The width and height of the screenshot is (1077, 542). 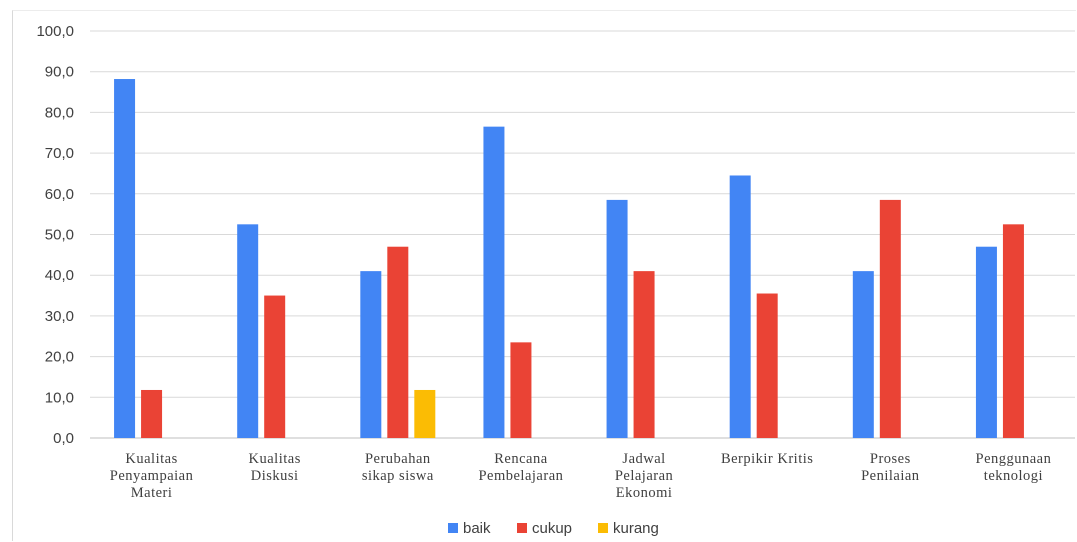 I want to click on x-tick-label: Kualitas Diskusi, so click(x=275, y=467).